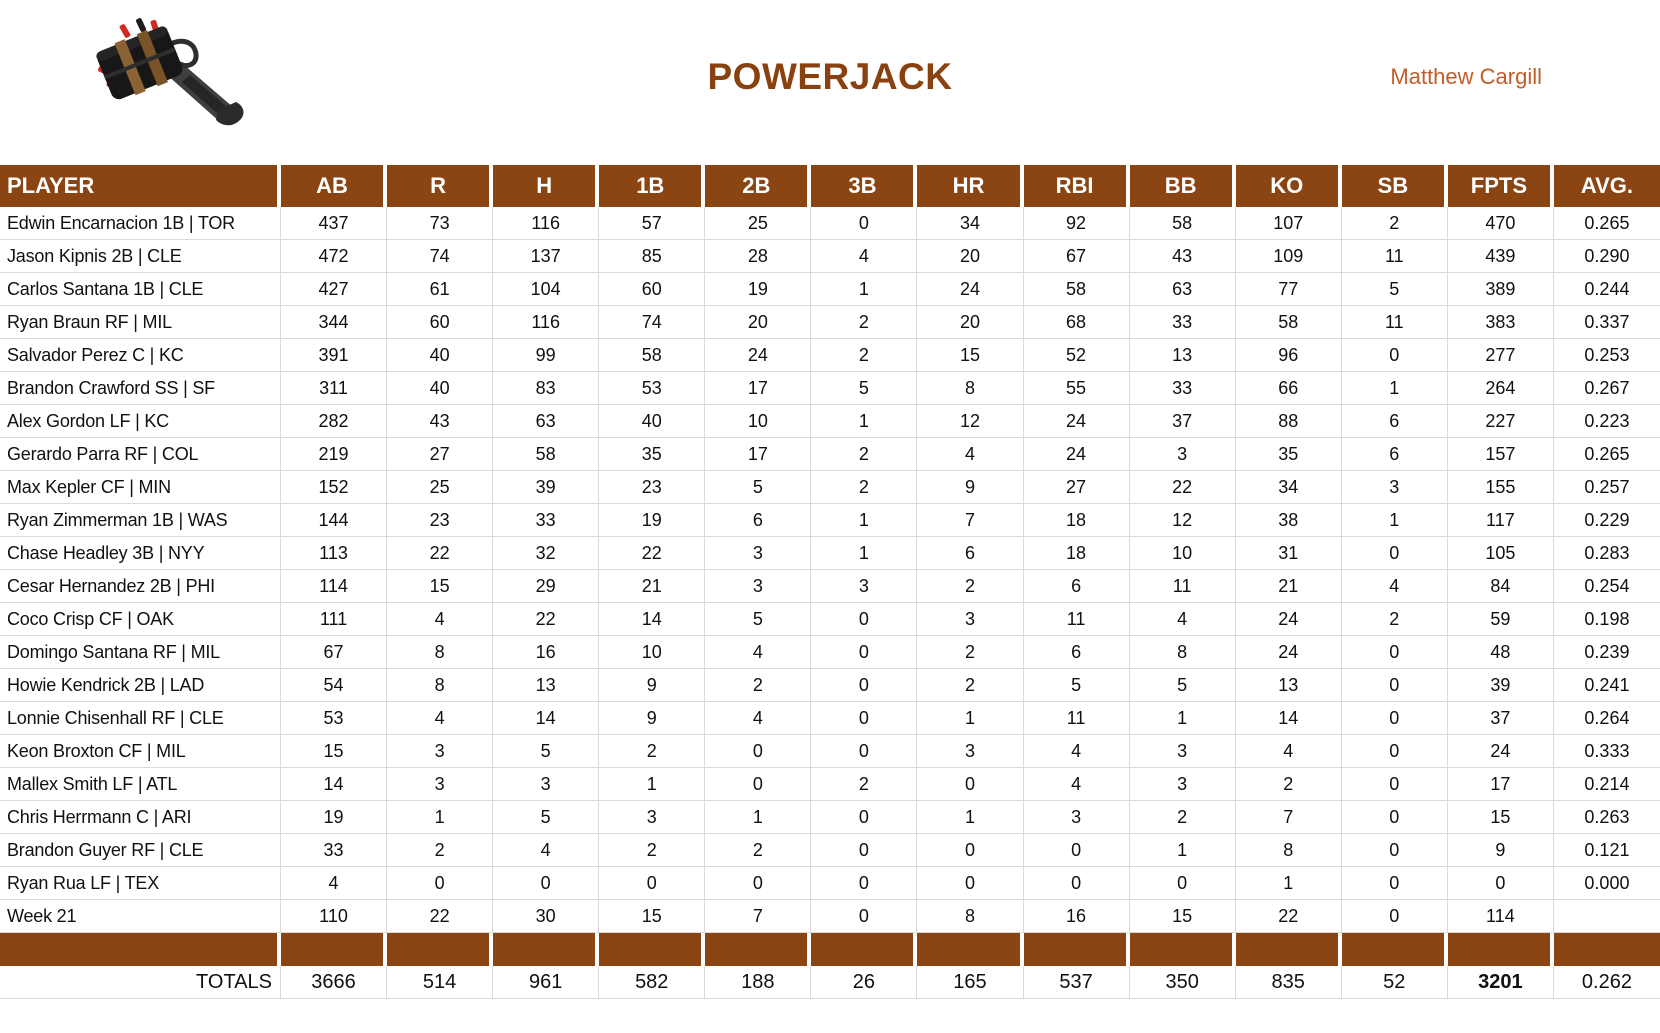 This screenshot has height=1033, width=1660. What do you see at coordinates (546, 586) in the screenshot?
I see `stat-cell-h: 29` at bounding box center [546, 586].